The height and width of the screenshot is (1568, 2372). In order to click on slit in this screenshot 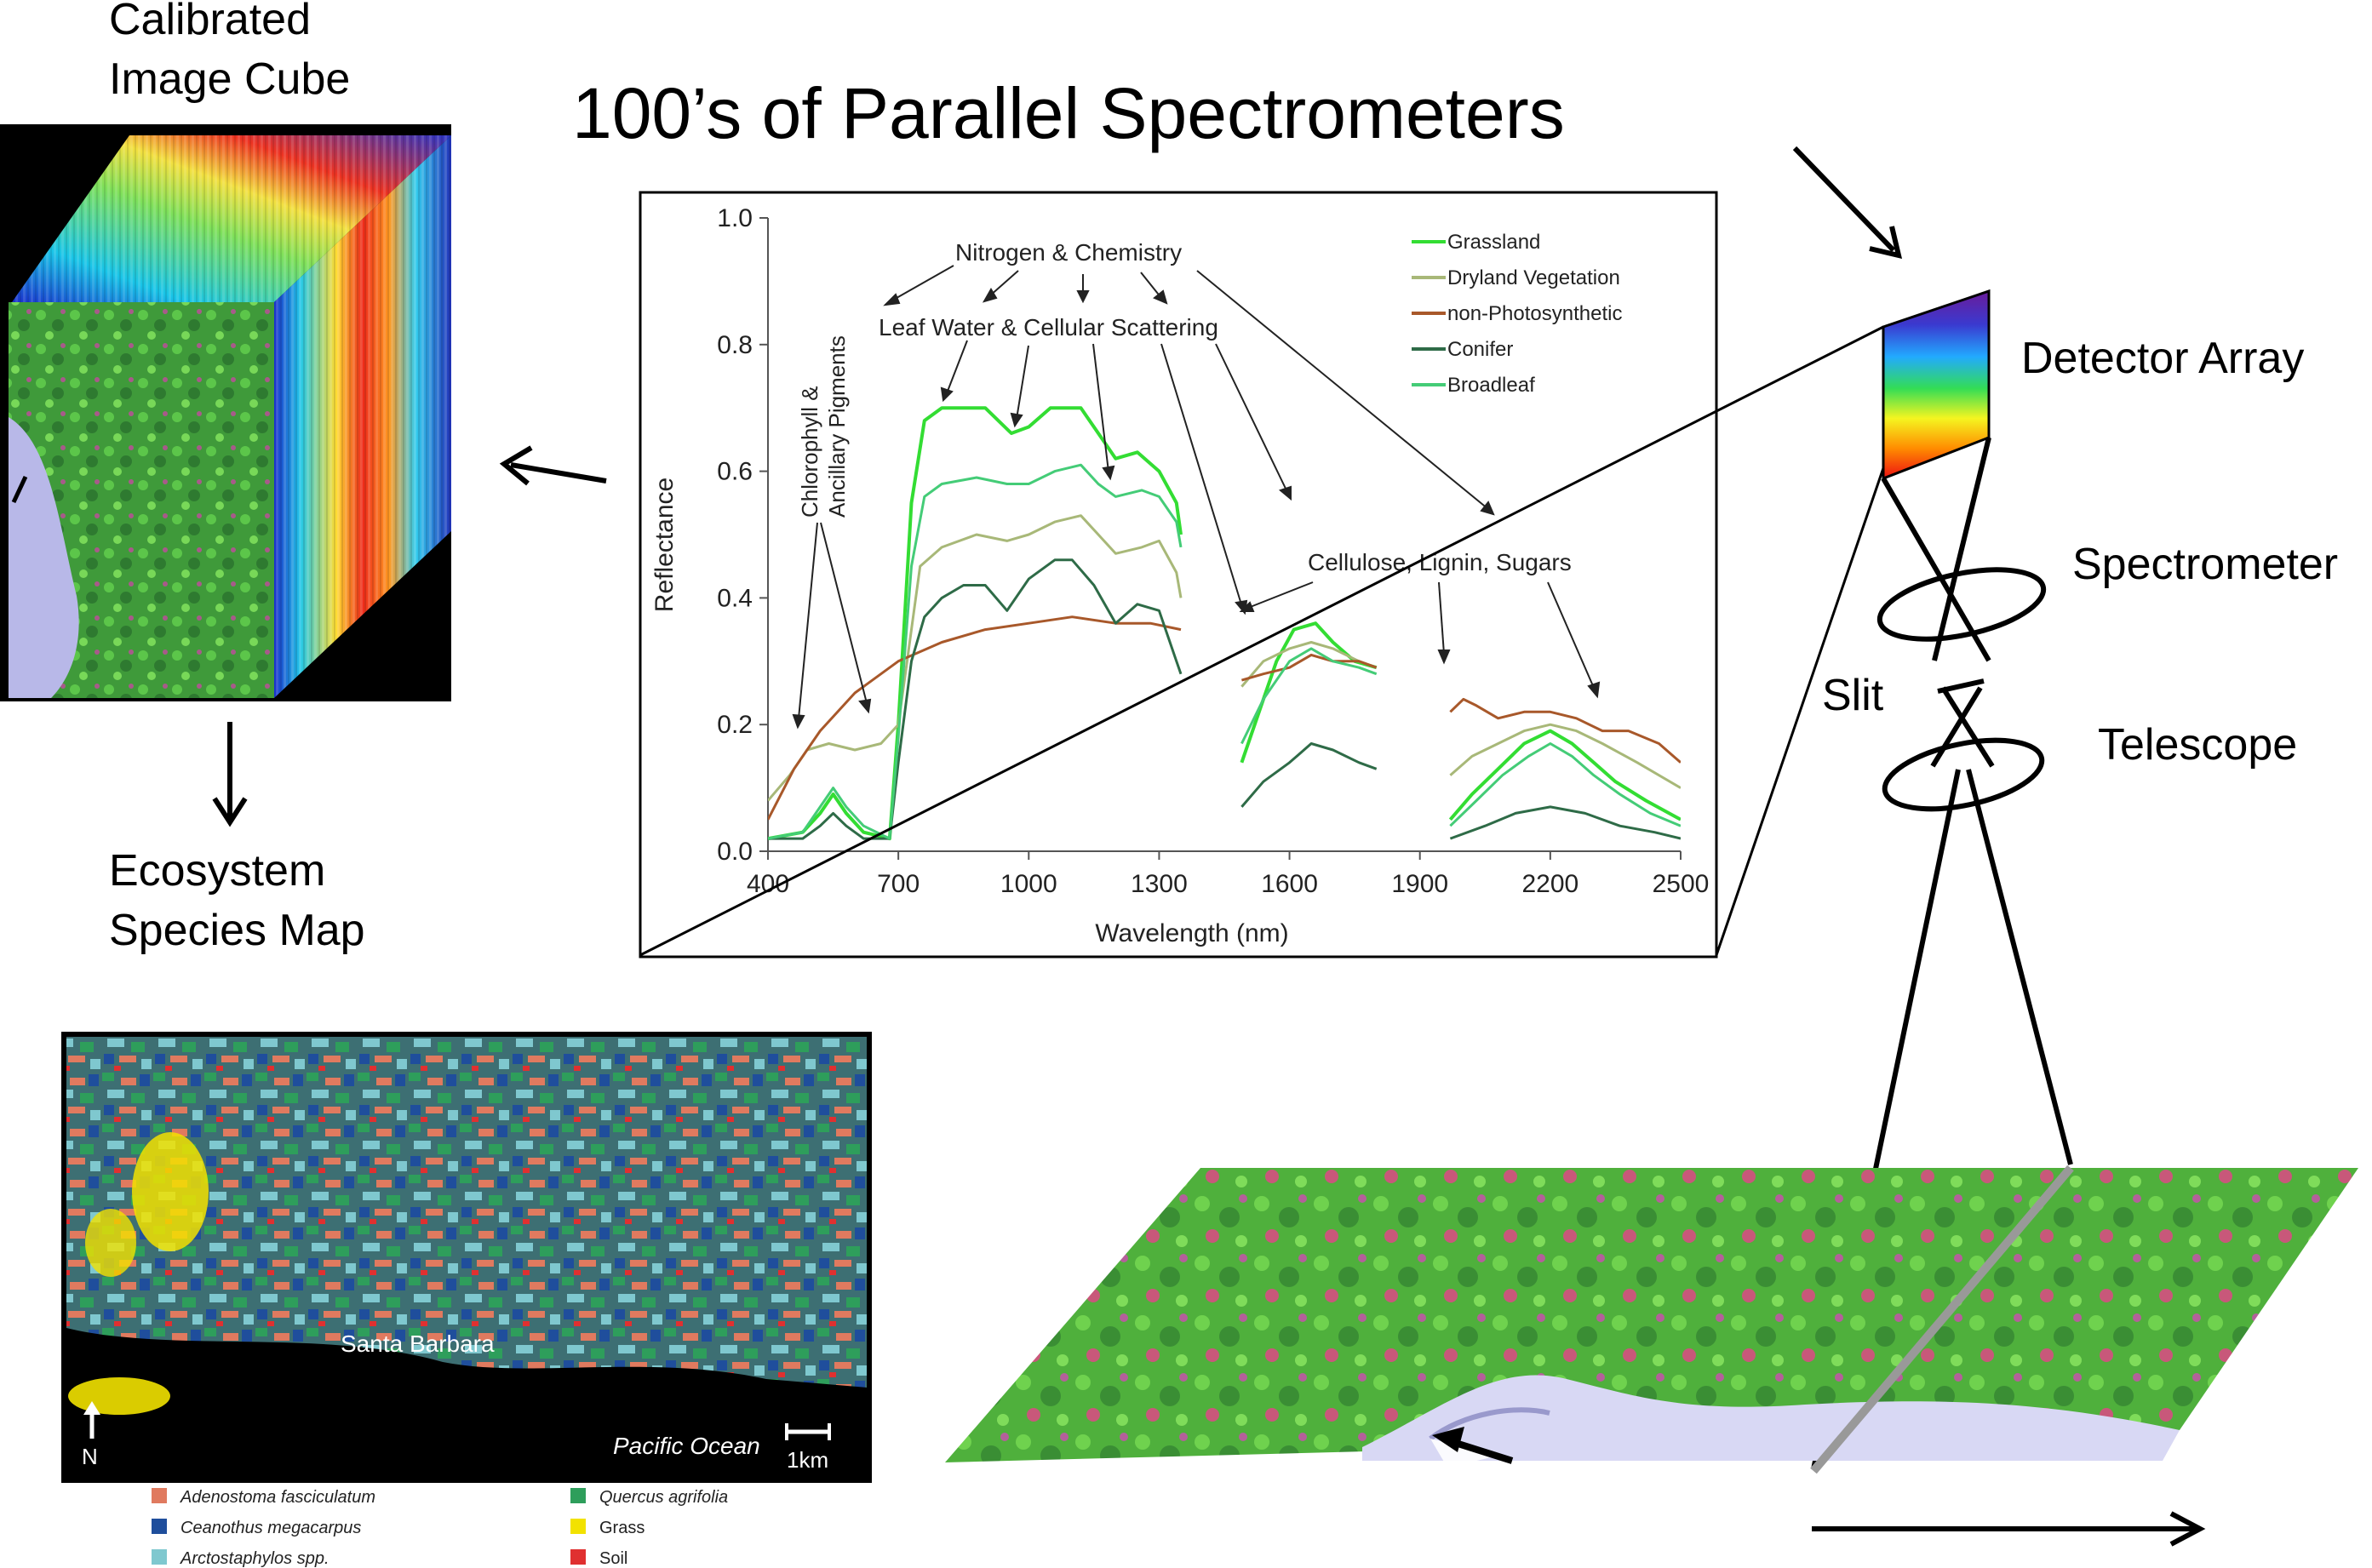, I will do `click(1961, 686)`.